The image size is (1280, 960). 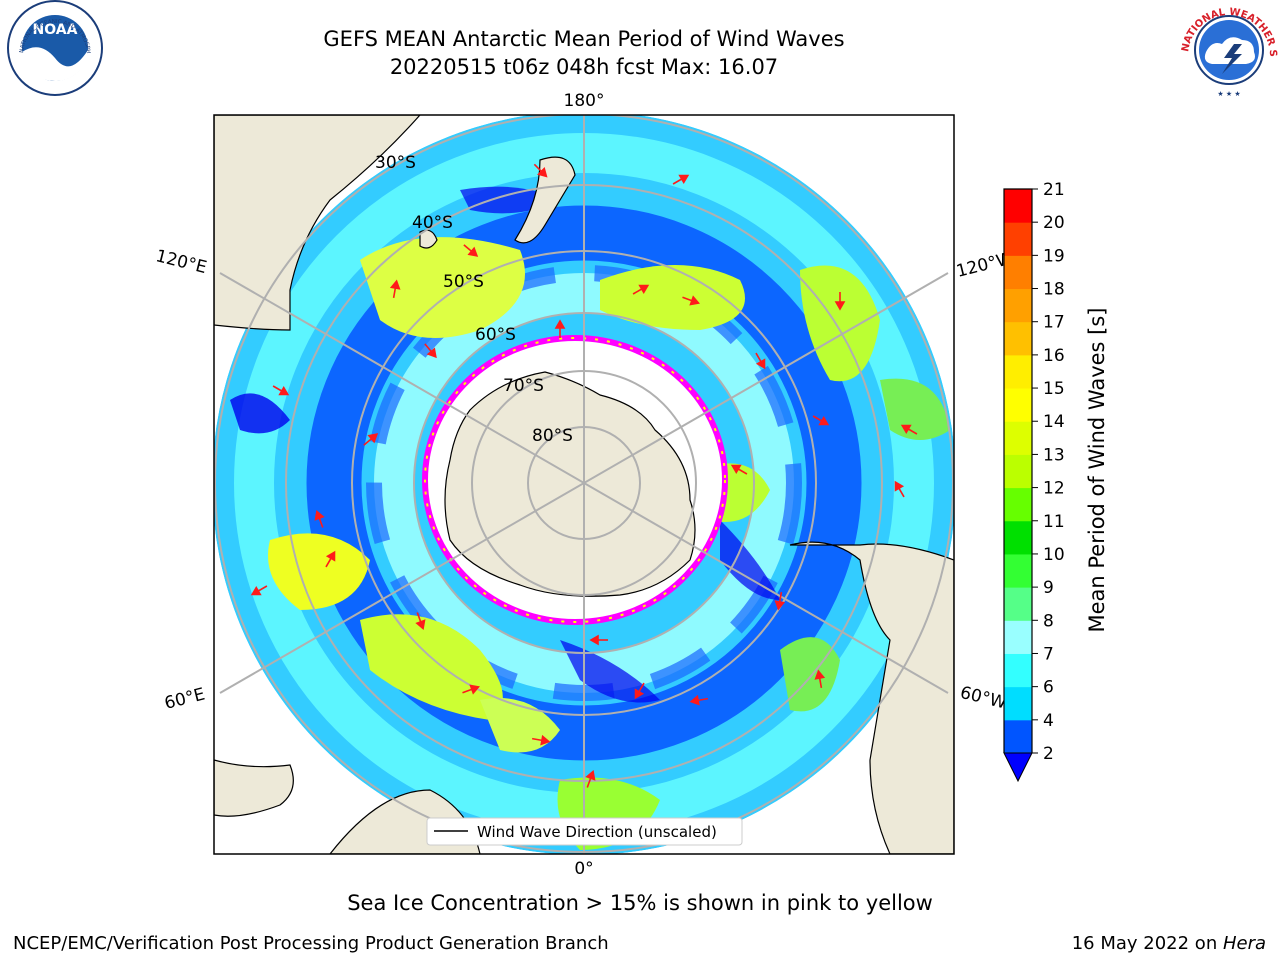 What do you see at coordinates (570, 484) in the screenshot?
I see `antarctica-land` at bounding box center [570, 484].